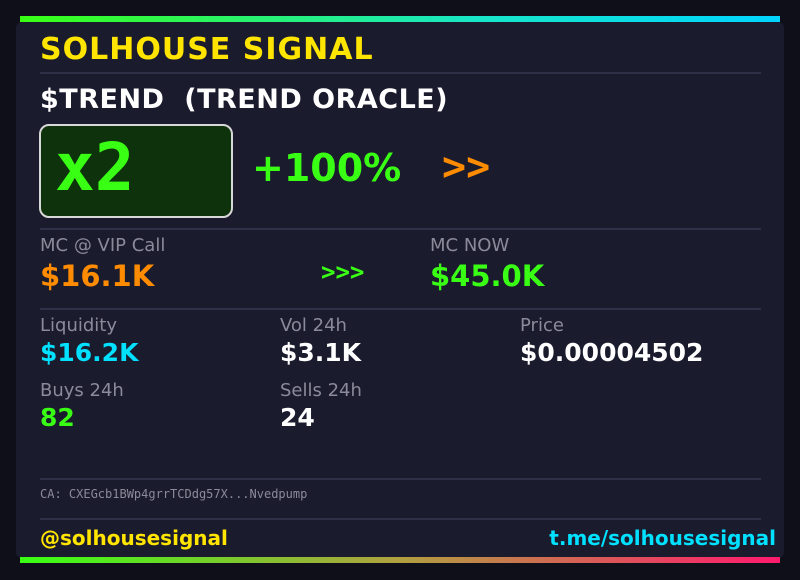 The image size is (800, 580). I want to click on mc-call-label: MC @ VIP Call, so click(103, 245).